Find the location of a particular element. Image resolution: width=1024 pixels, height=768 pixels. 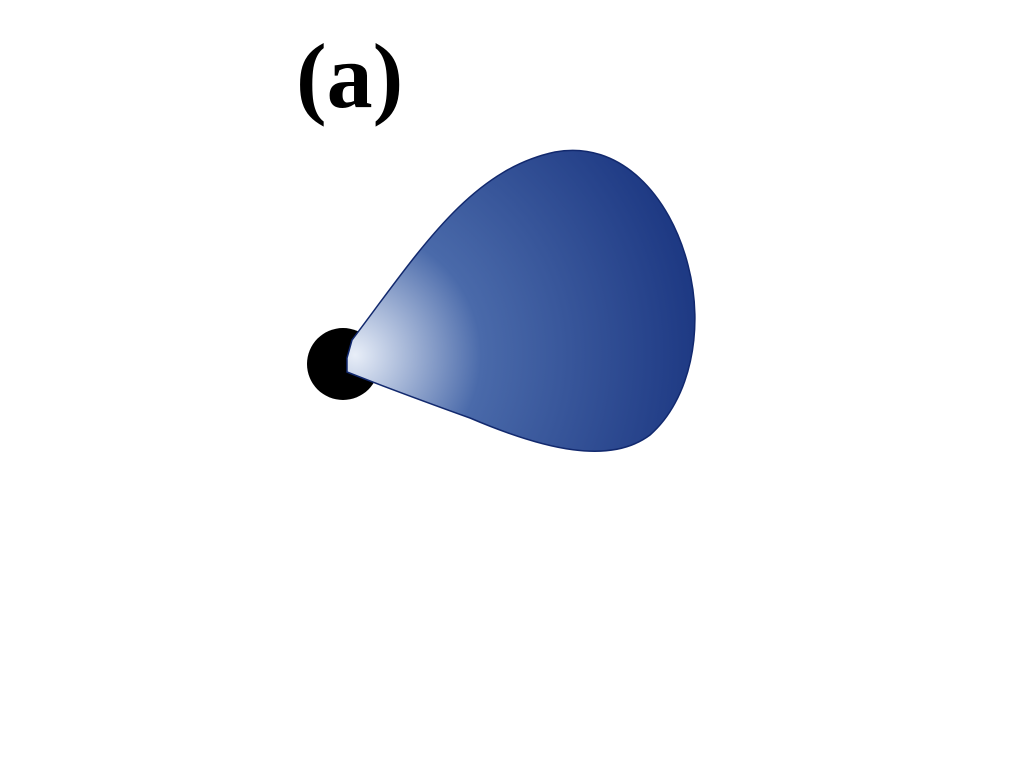

orbital-lobe is located at coordinates (521, 300).